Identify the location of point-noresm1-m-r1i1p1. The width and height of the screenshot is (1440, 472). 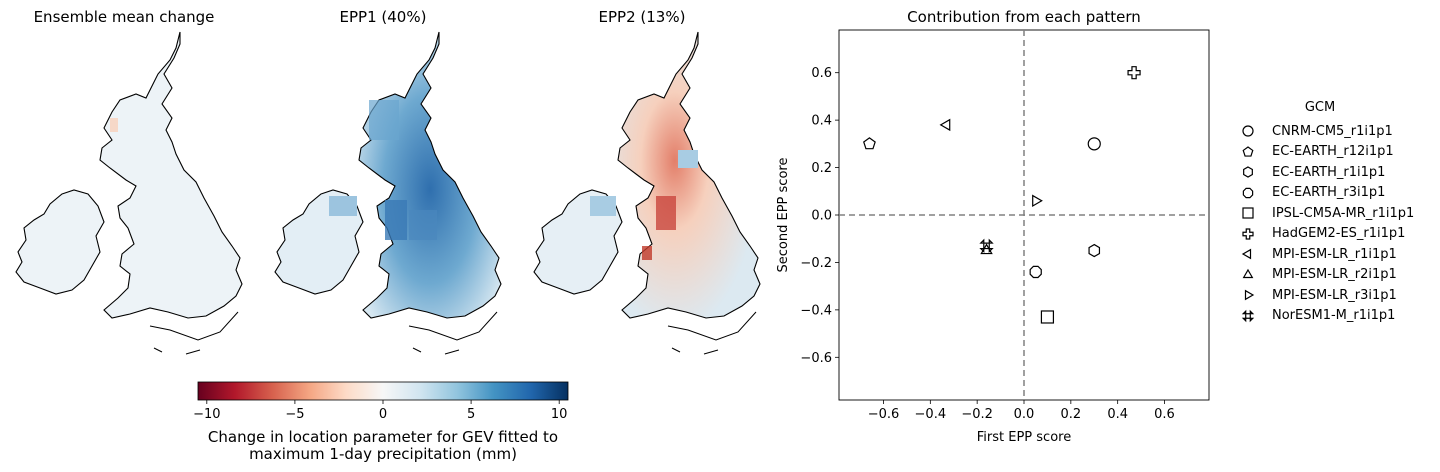
(986, 246).